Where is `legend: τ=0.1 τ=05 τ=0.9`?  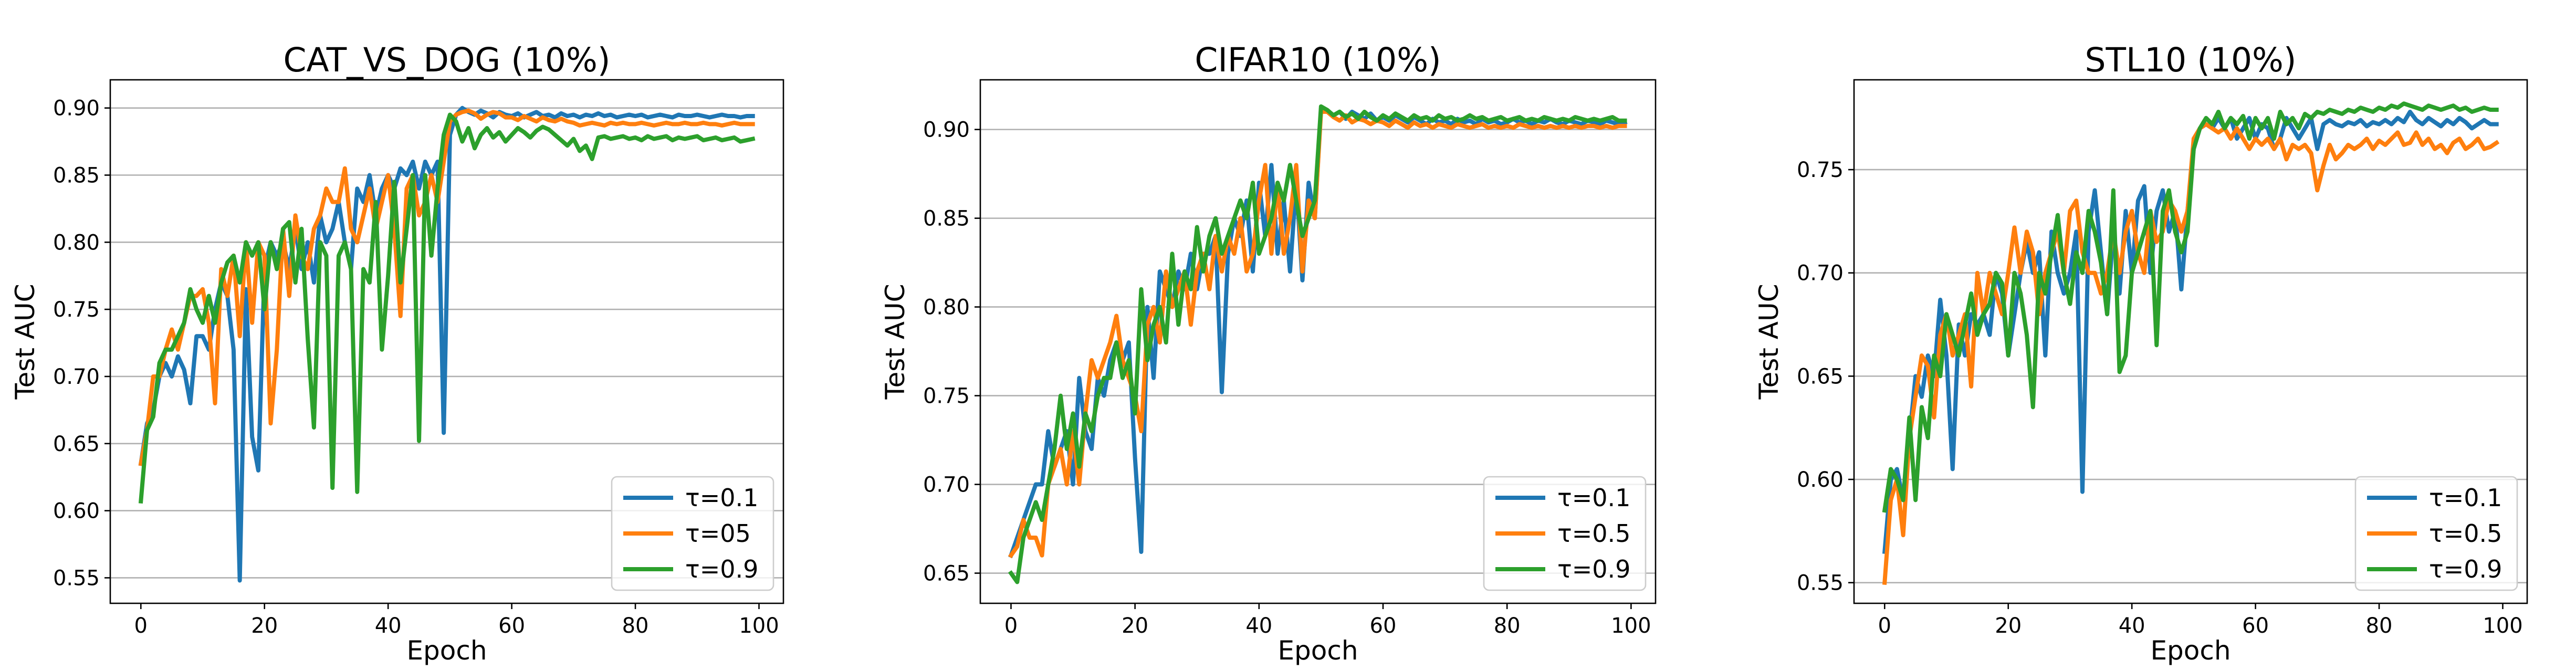
legend: τ=0.1 τ=05 τ=0.9 is located at coordinates (693, 533).